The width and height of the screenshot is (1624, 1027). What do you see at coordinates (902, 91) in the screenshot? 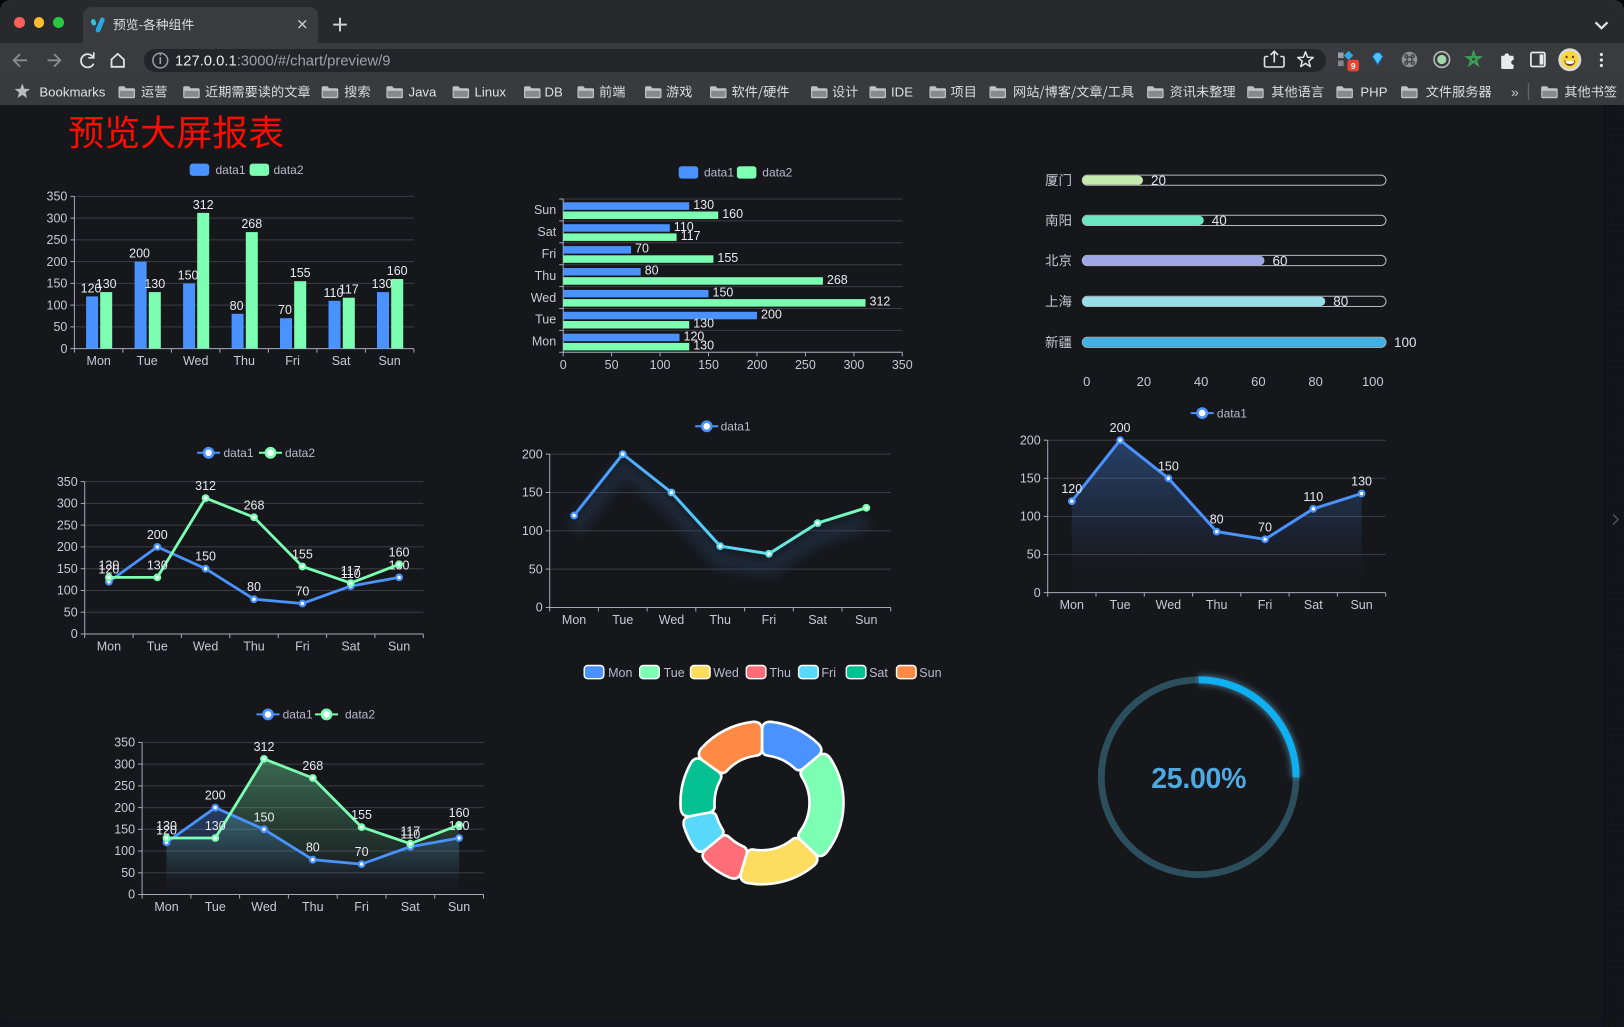
I see `svg-text: IDE` at bounding box center [902, 91].